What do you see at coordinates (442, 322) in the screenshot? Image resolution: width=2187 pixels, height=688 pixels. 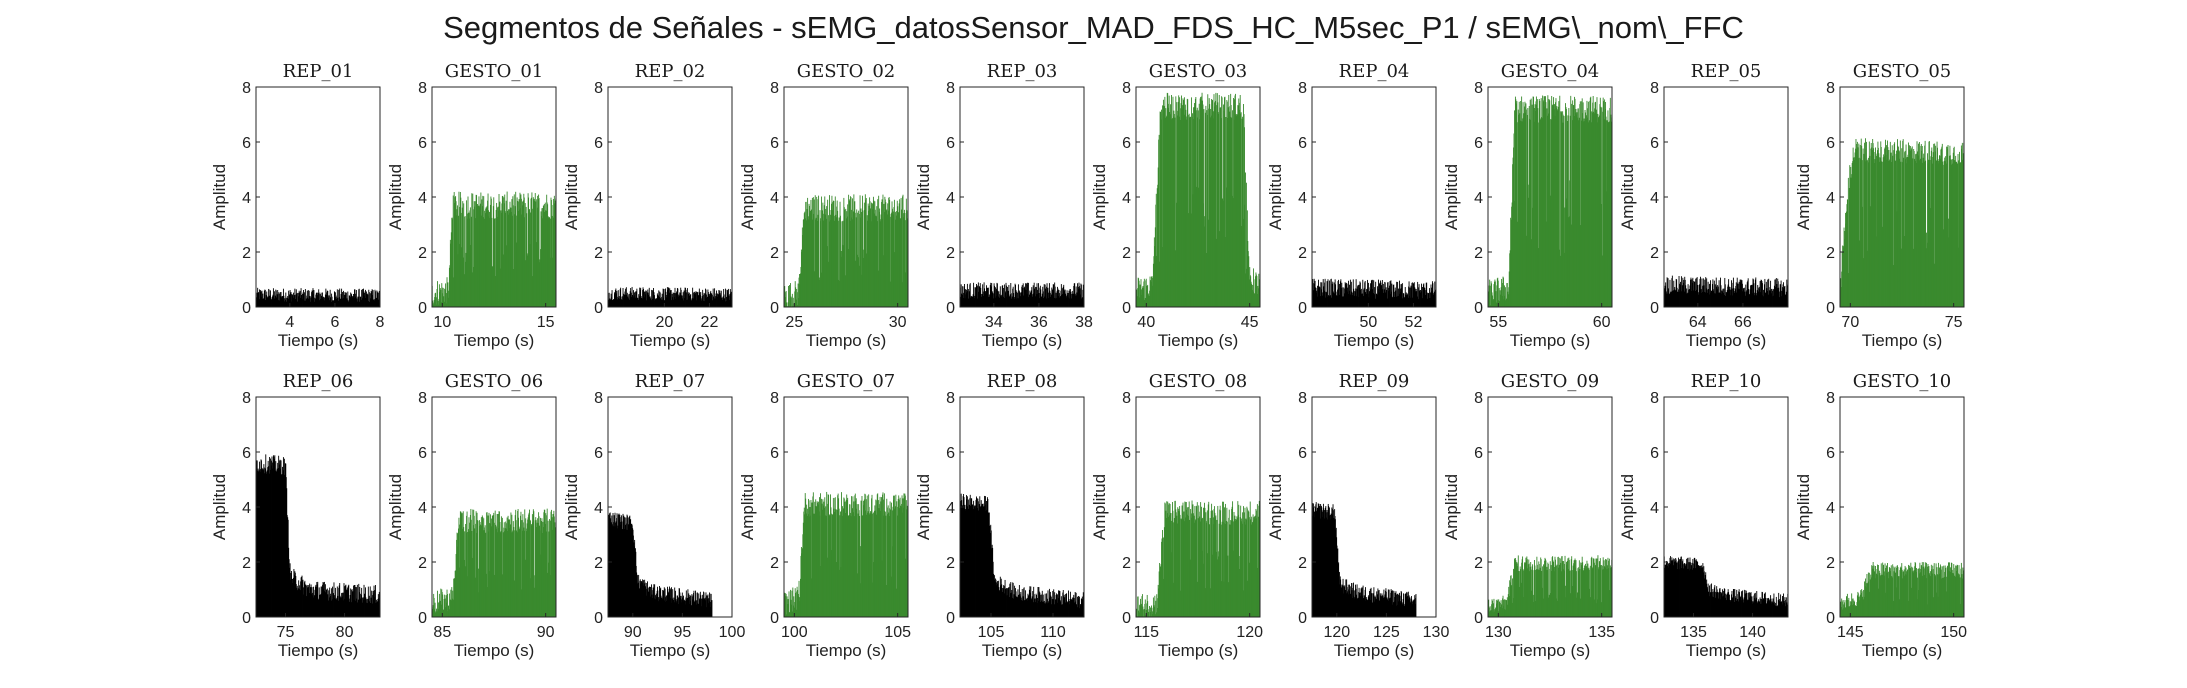 I see `x-tick-label: 10` at bounding box center [442, 322].